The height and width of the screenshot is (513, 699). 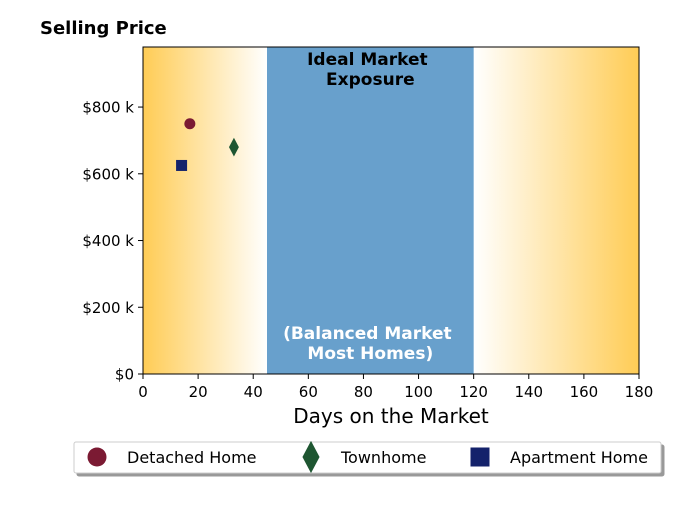 What do you see at coordinates (473, 392) in the screenshot?
I see `x-tick-label: 120` at bounding box center [473, 392].